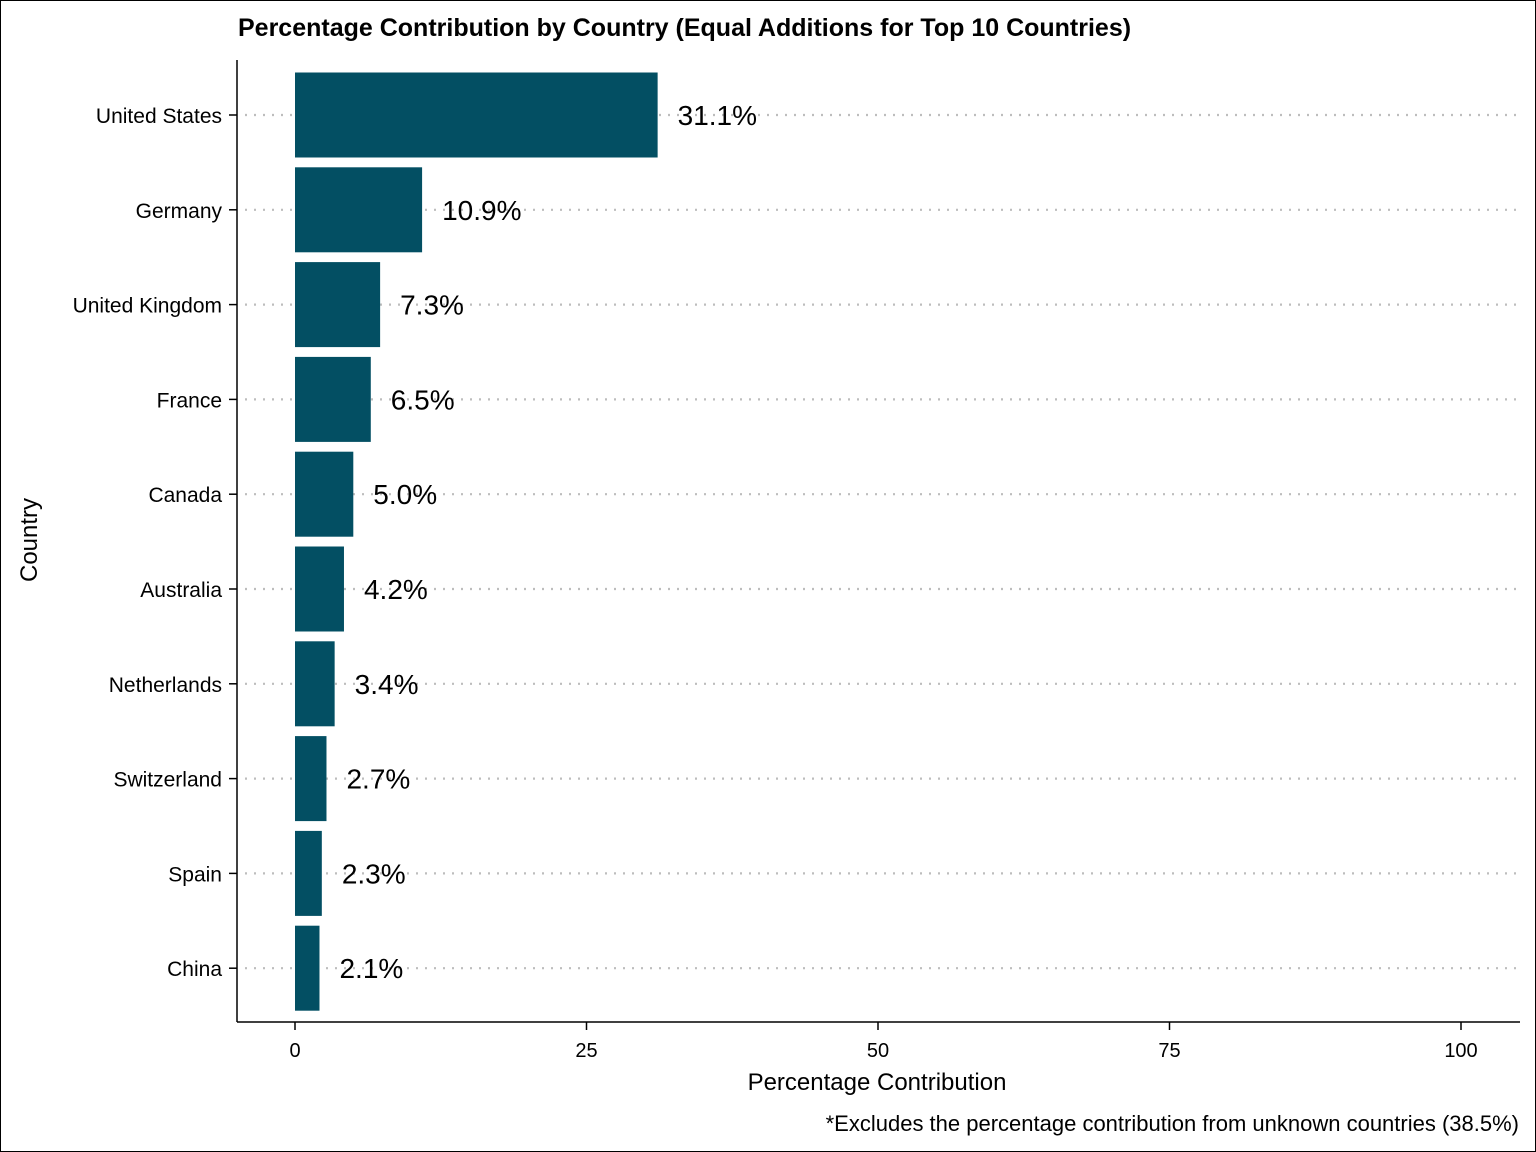 This screenshot has width=1536, height=1152. I want to click on y-tick-label-germany: Germany, so click(179, 211).